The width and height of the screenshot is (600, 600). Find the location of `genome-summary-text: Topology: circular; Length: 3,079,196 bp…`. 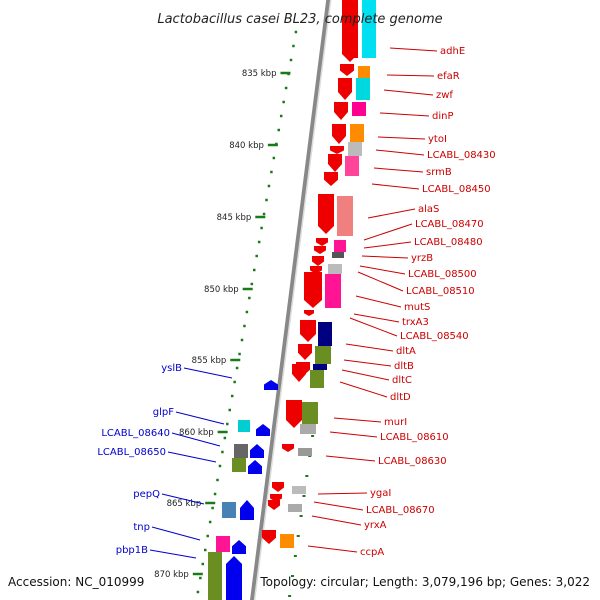

genome-summary-text: Topology: circular; Length: 3,079,196 bp… is located at coordinates (424, 582).